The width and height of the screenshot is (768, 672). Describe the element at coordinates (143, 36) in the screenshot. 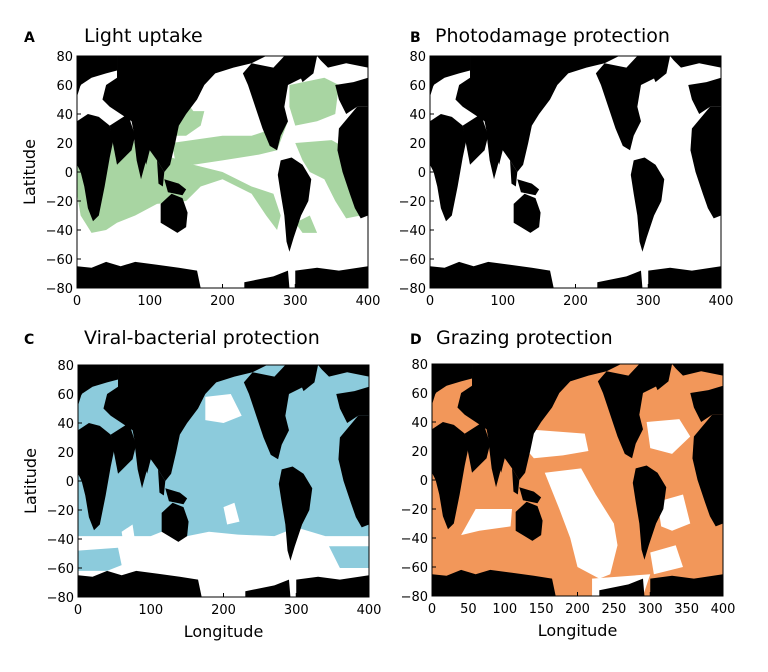

I see `panel-title: Light uptake` at that location.